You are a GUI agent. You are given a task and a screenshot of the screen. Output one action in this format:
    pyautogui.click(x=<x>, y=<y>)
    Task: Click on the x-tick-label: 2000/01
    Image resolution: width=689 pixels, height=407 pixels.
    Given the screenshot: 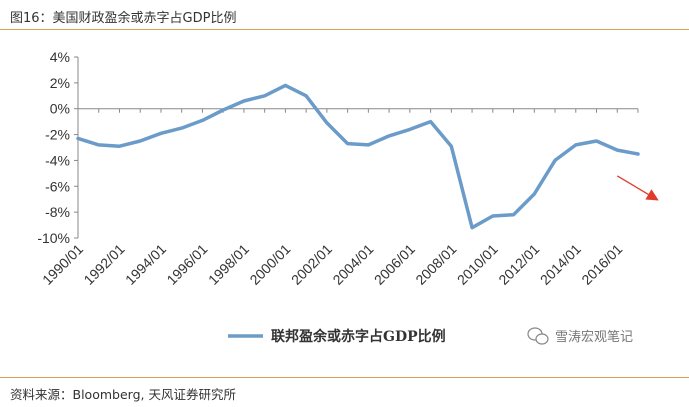 What is the action you would take?
    pyautogui.click(x=269, y=264)
    